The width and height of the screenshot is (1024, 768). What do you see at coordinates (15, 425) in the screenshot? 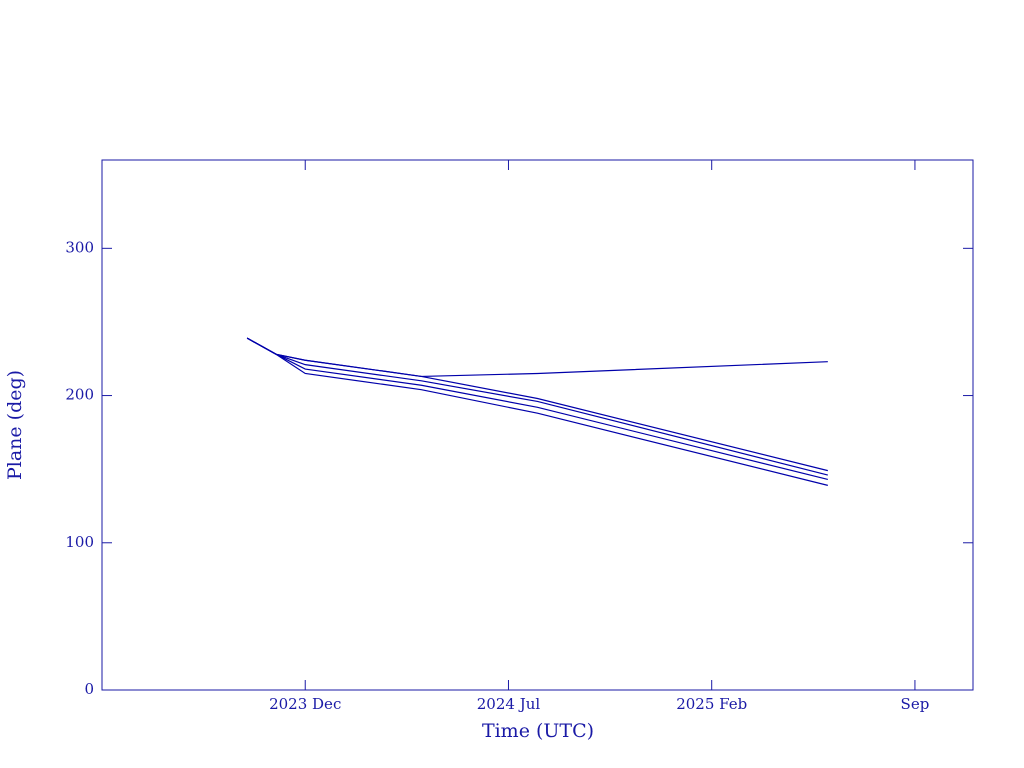
I see `y-axis-label: Plane (deg)` at bounding box center [15, 425].